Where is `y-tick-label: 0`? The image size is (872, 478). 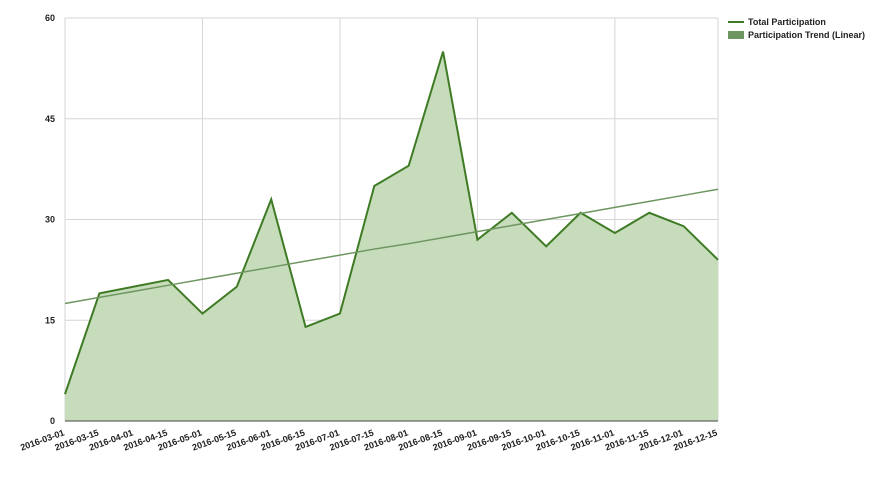
y-tick-label: 0 is located at coordinates (52, 421).